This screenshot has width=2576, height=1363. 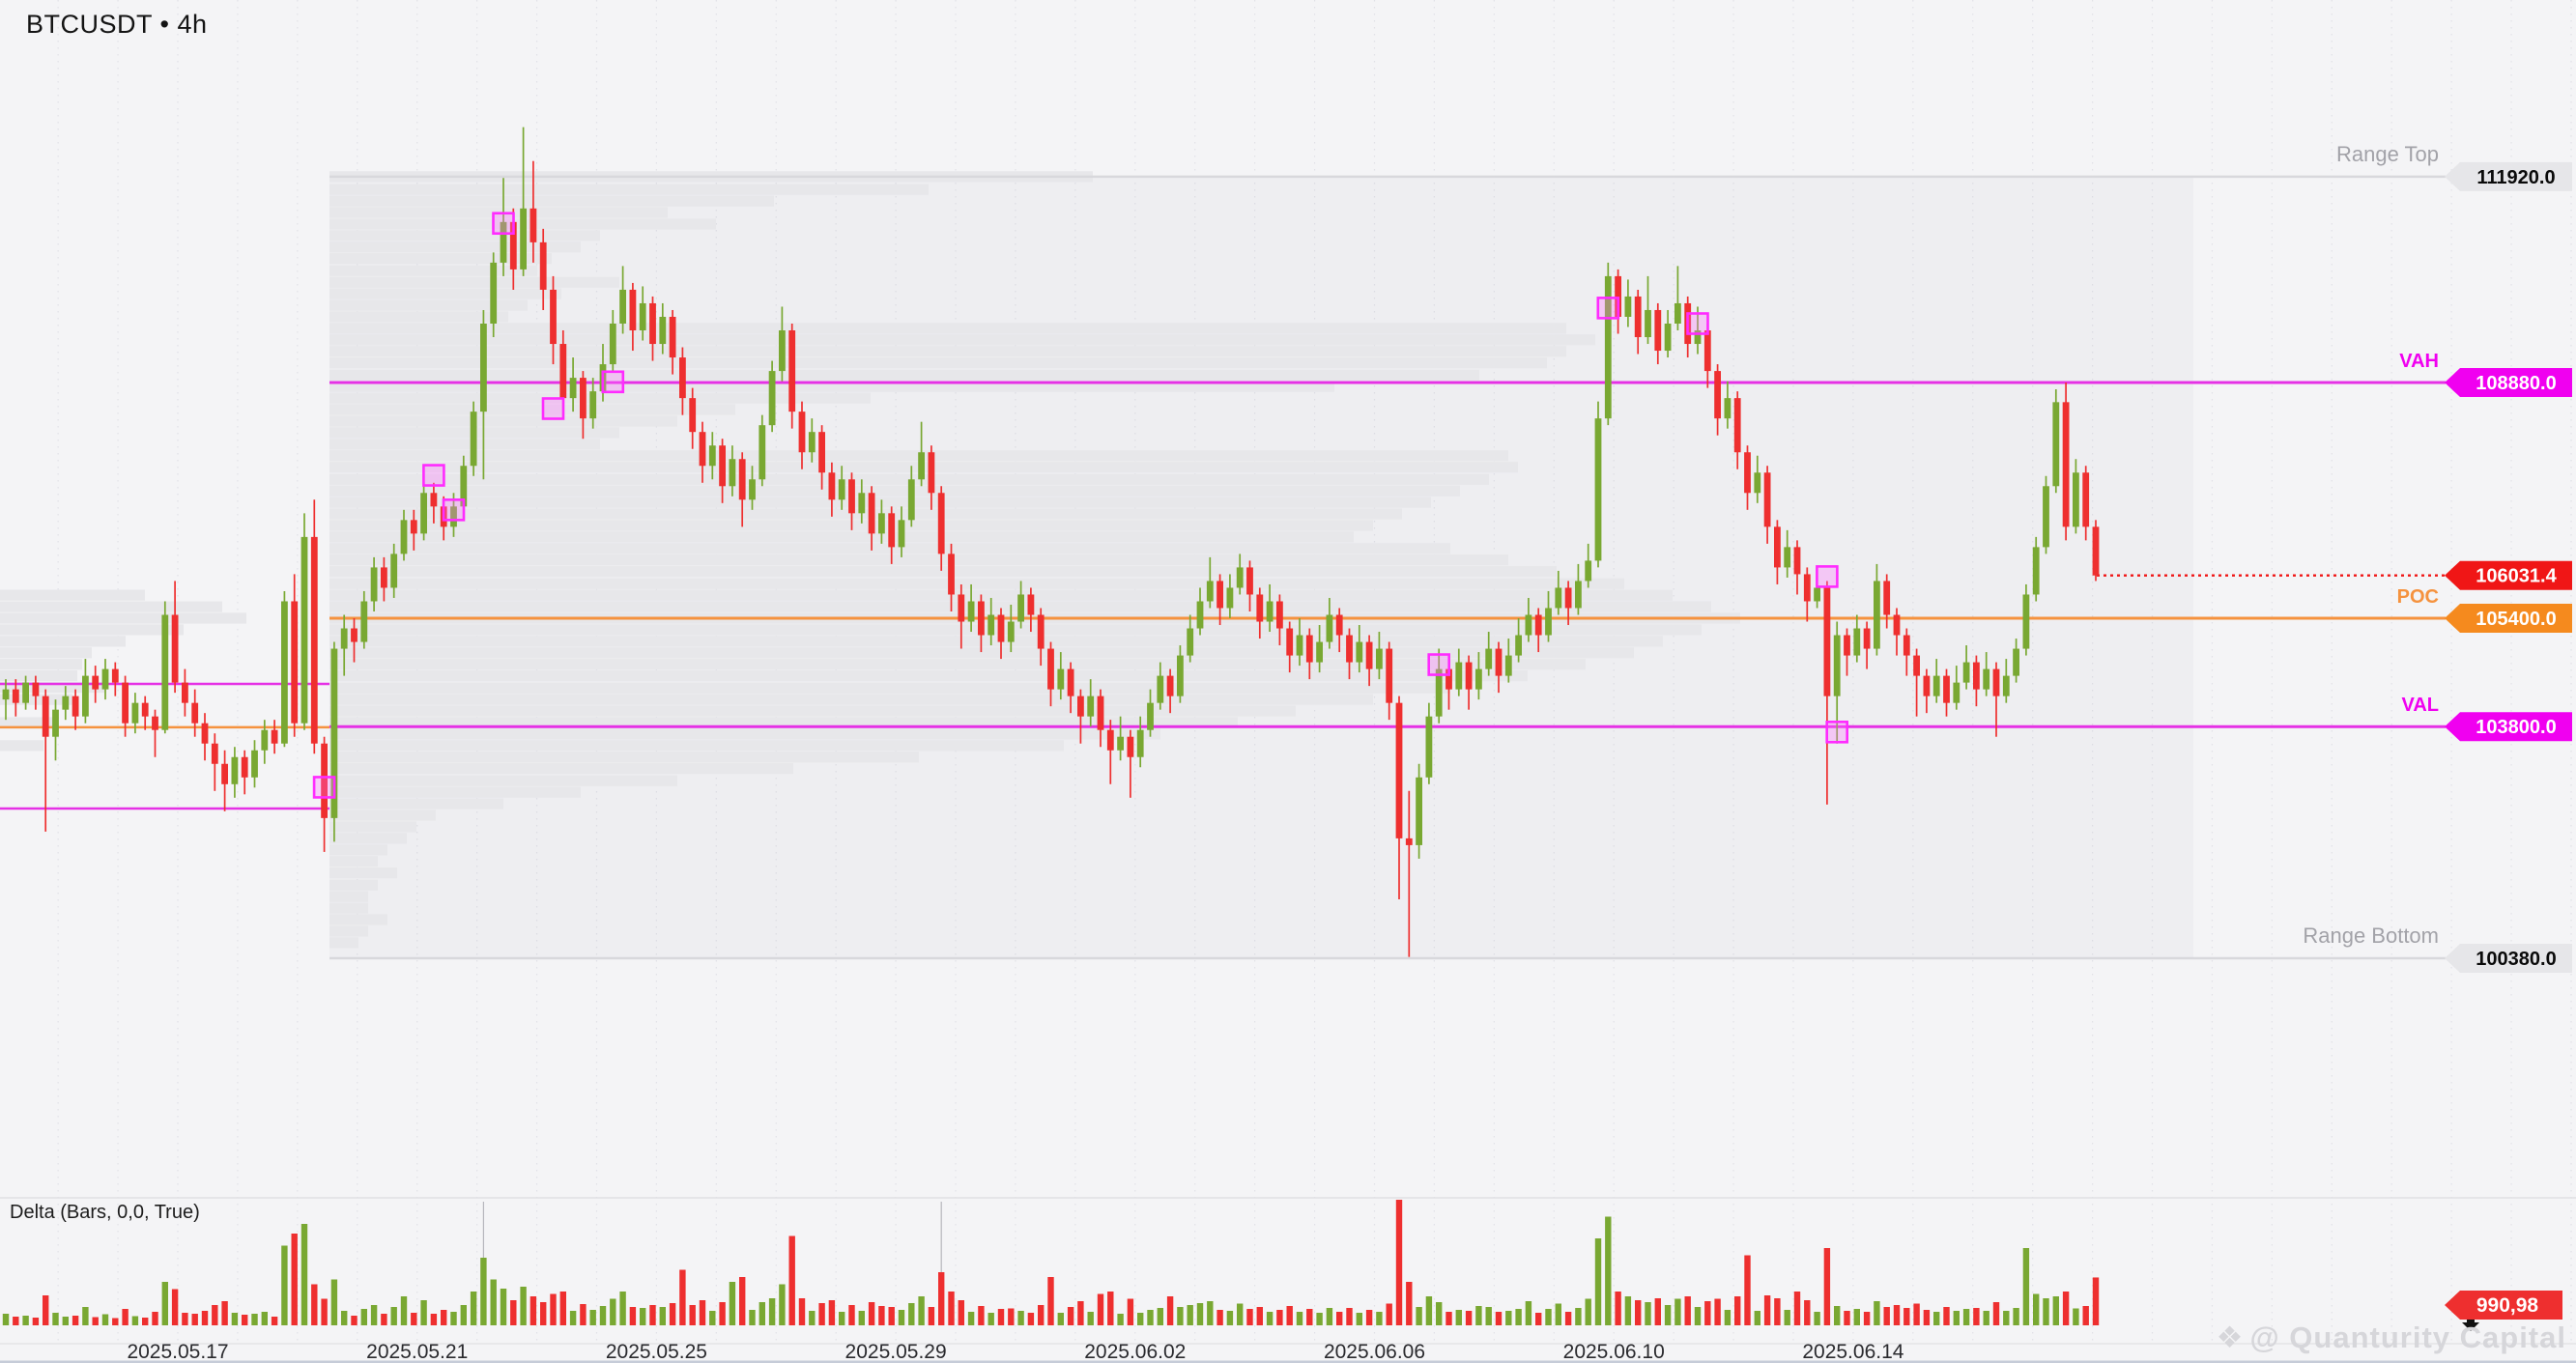 What do you see at coordinates (324, 787) in the screenshot?
I see `signal-marker-box` at bounding box center [324, 787].